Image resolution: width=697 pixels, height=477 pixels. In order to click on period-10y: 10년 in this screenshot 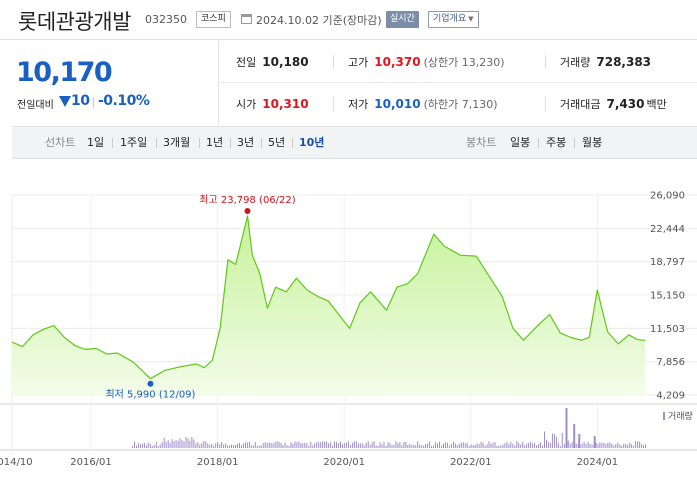, I will do `click(312, 142)`.